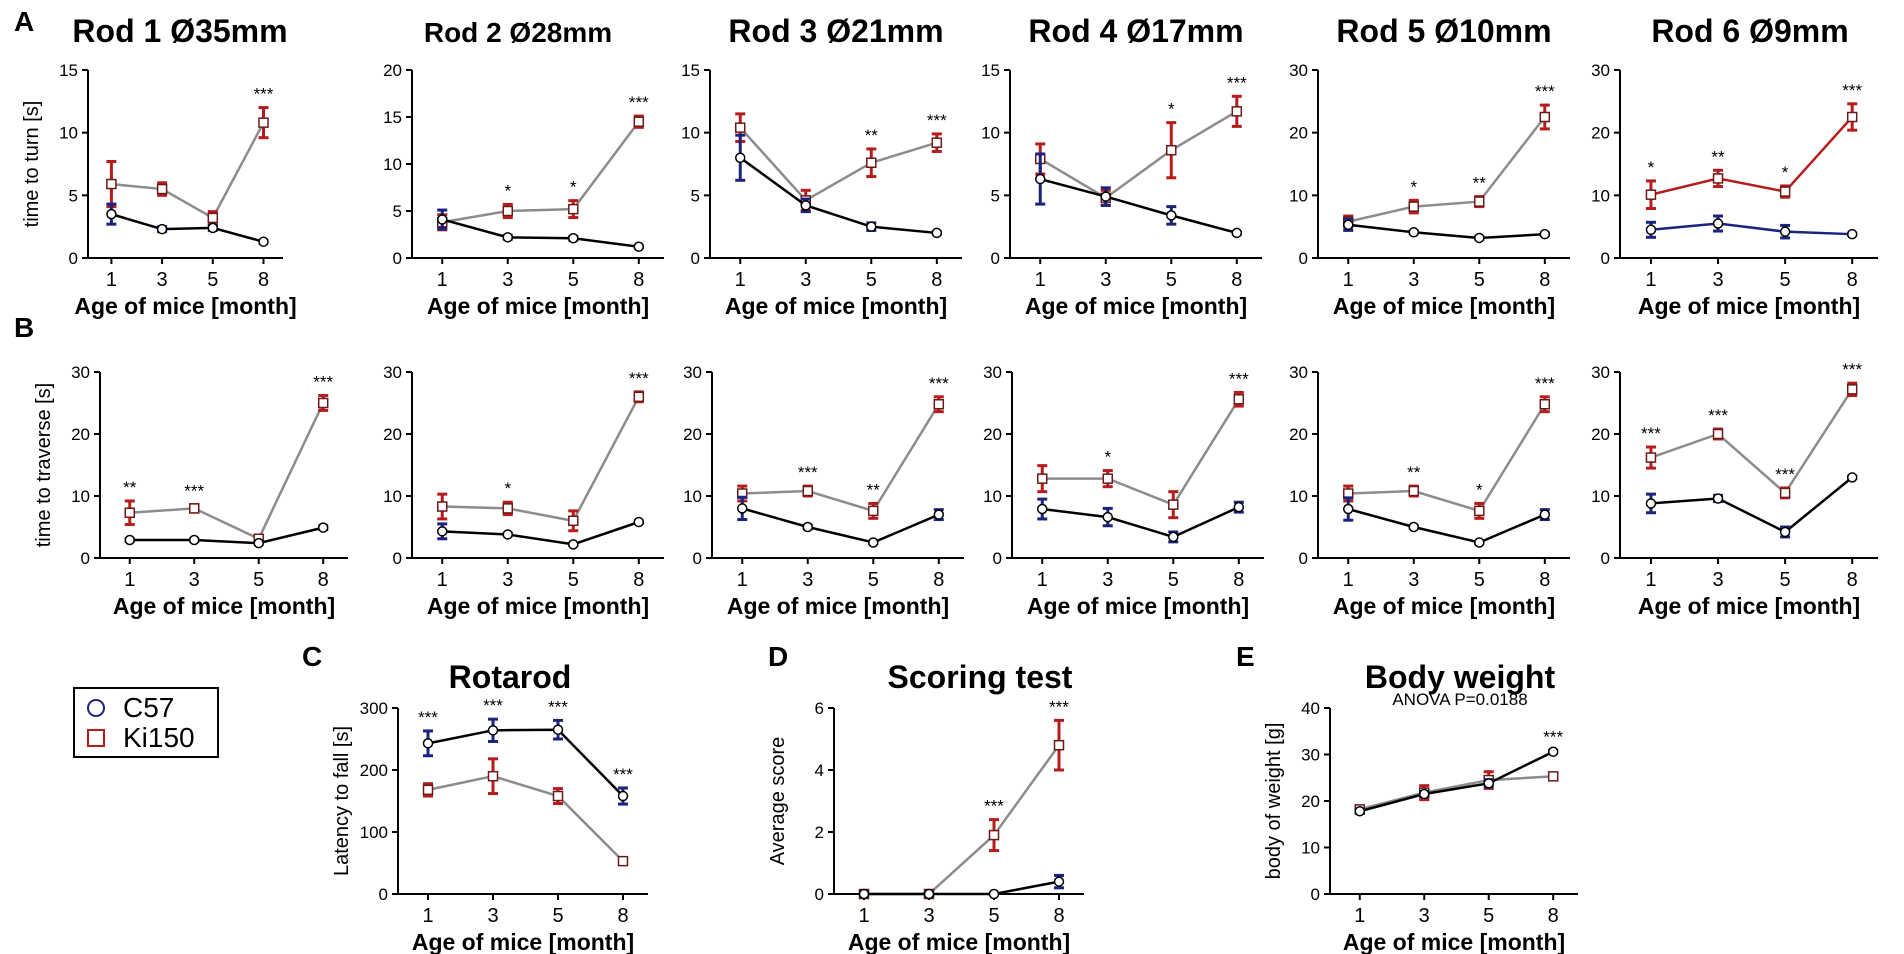 Image resolution: width=1904 pixels, height=954 pixels. Describe the element at coordinates (374, 832) in the screenshot. I see `y-tick-label: 100` at that location.